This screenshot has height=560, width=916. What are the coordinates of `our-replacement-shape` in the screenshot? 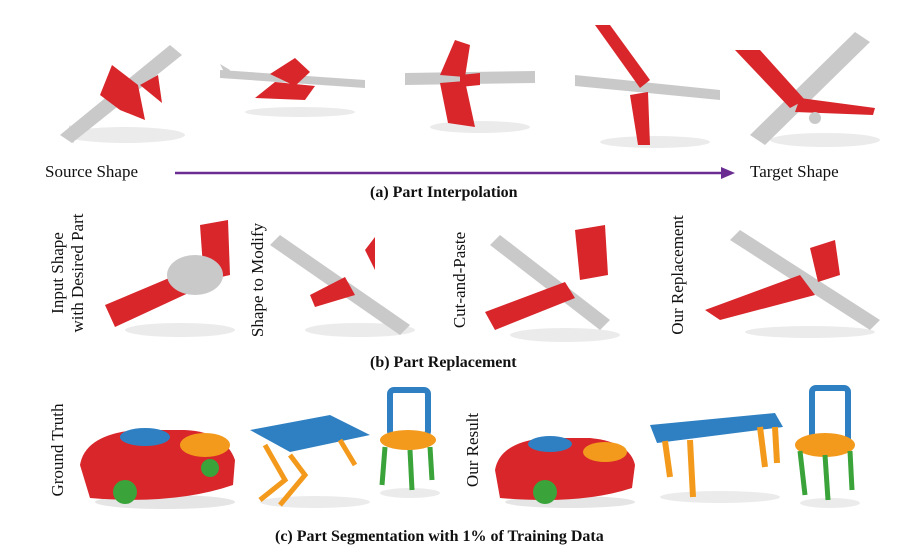 It's located at (792, 284).